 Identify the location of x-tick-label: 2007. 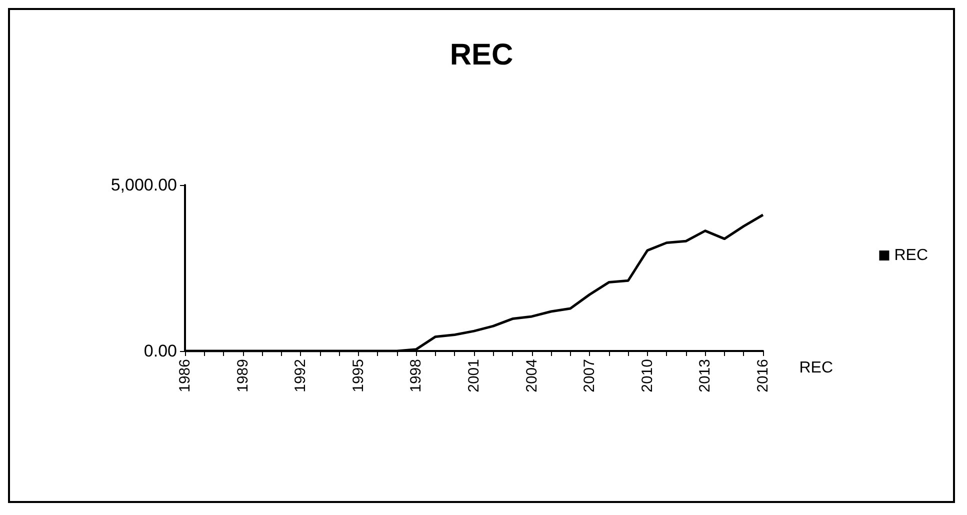
(589, 375).